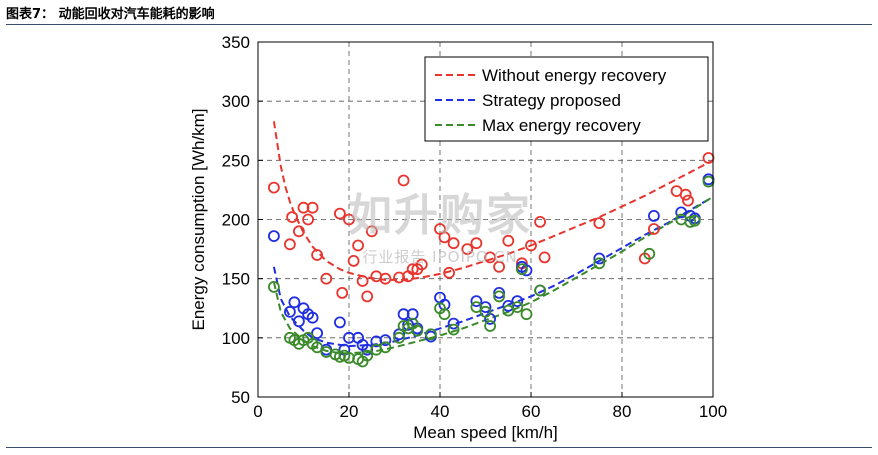  Describe the element at coordinates (439, 24) in the screenshot. I see `caption-rule` at that location.